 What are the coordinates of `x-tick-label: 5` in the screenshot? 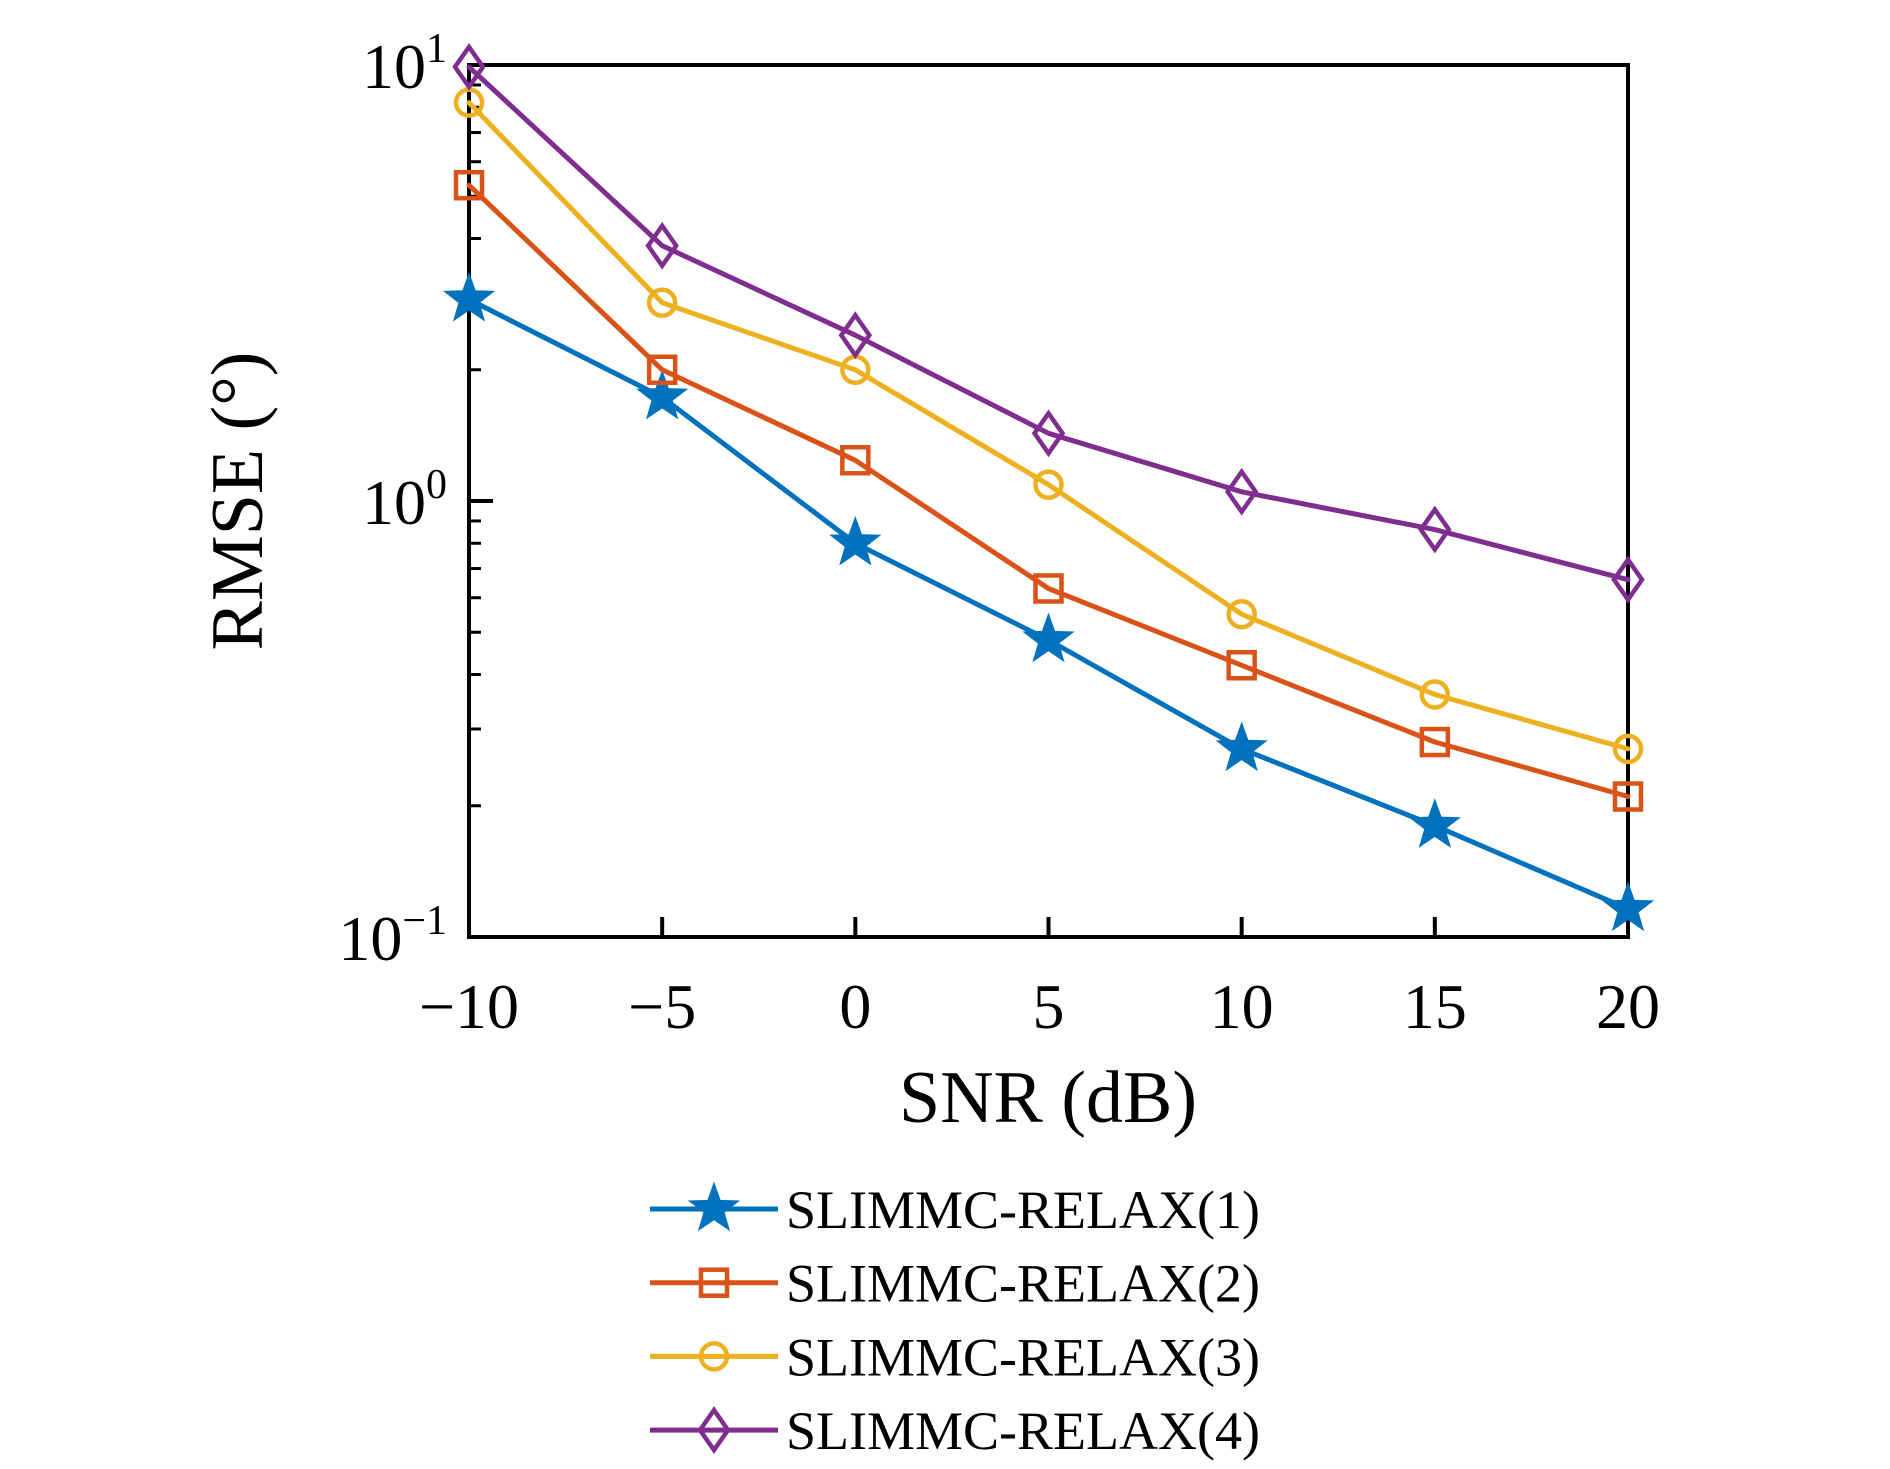 It's located at (1049, 1006).